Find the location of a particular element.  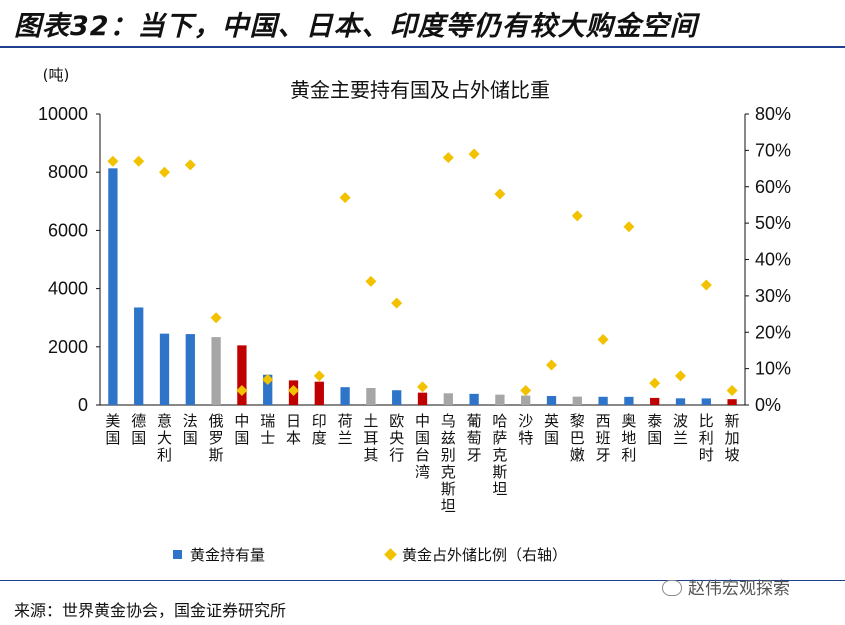

wechat-icon is located at coordinates (672, 588).